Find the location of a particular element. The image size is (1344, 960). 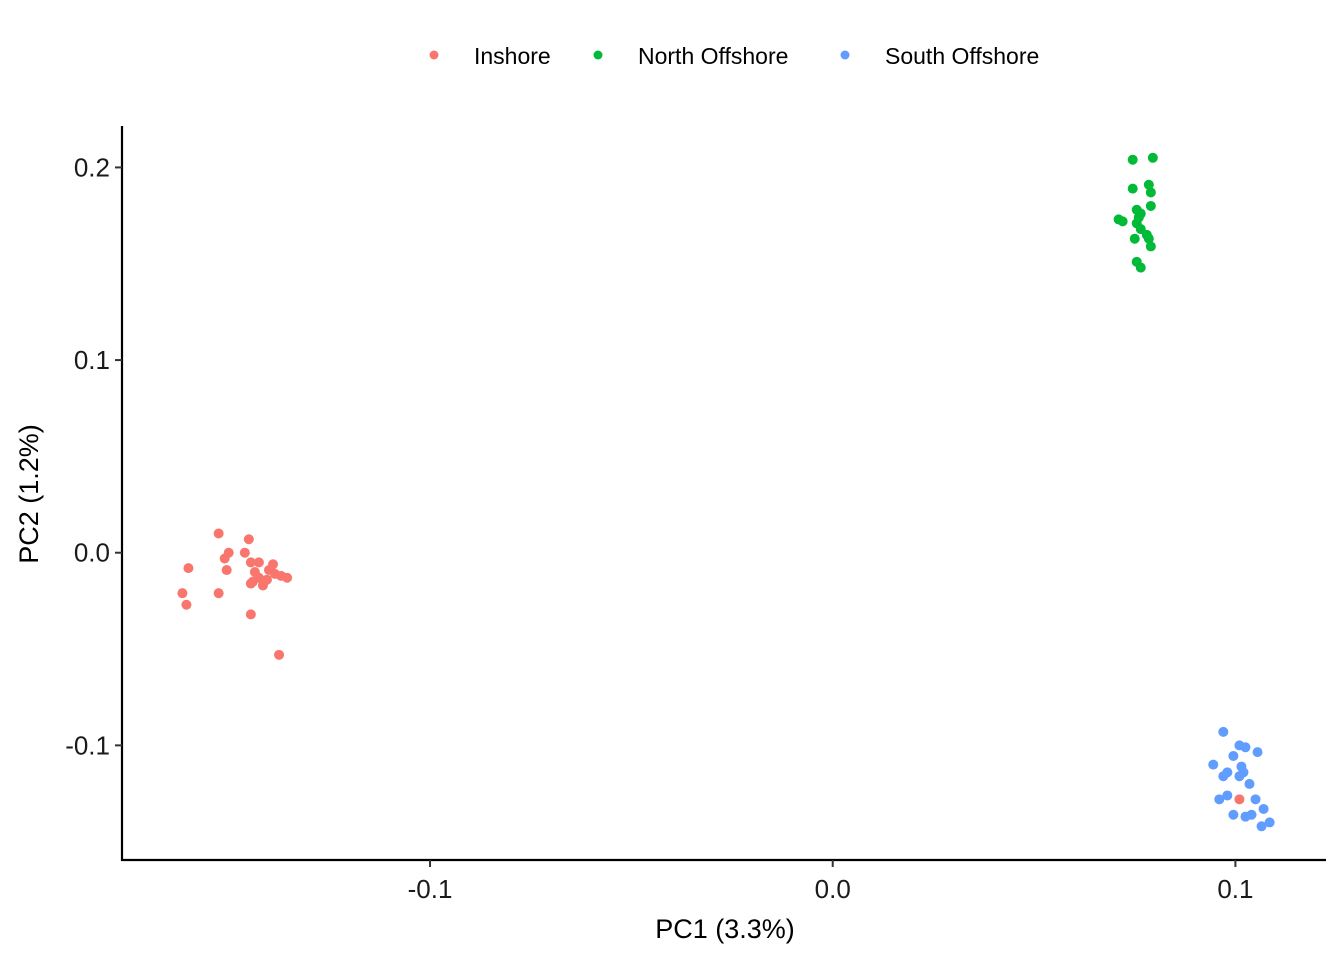

legend: Inshore North Offshore South Offshore is located at coordinates (734, 56).